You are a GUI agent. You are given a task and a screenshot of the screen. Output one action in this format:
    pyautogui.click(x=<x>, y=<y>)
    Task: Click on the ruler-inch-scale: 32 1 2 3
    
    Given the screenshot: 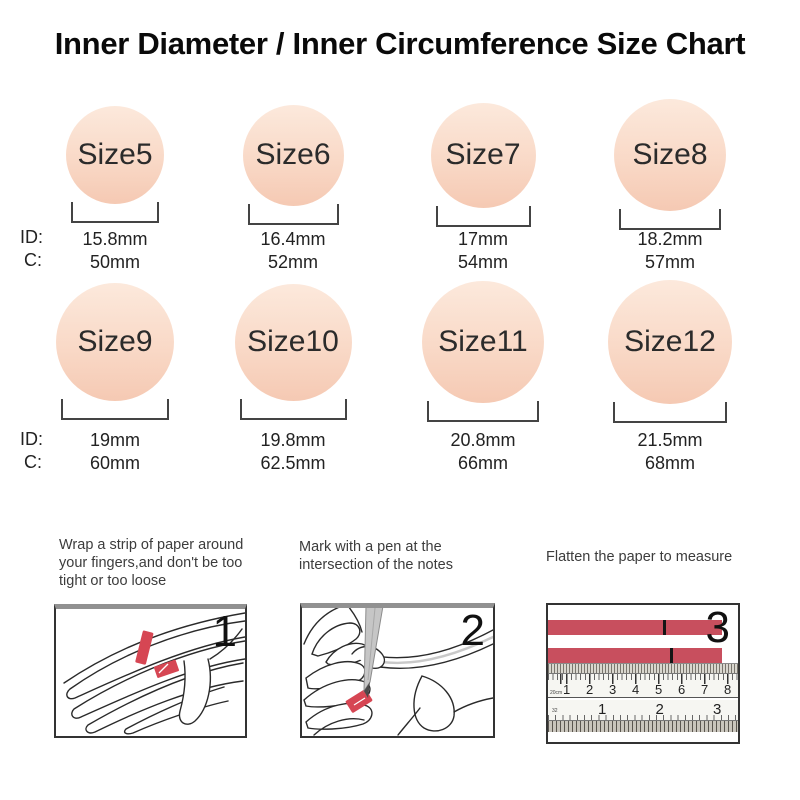 What is the action you would take?
    pyautogui.click(x=643, y=709)
    